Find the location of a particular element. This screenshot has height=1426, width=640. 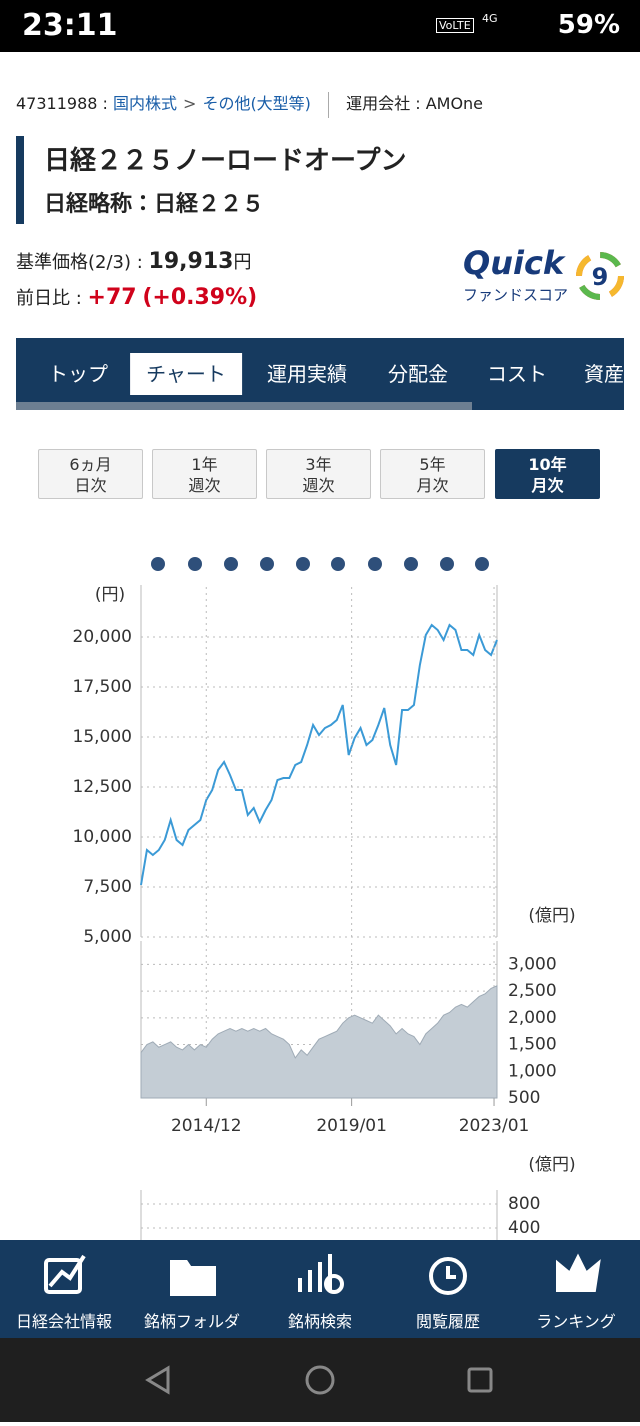

icon-company-line is located at coordinates (67, 1271).